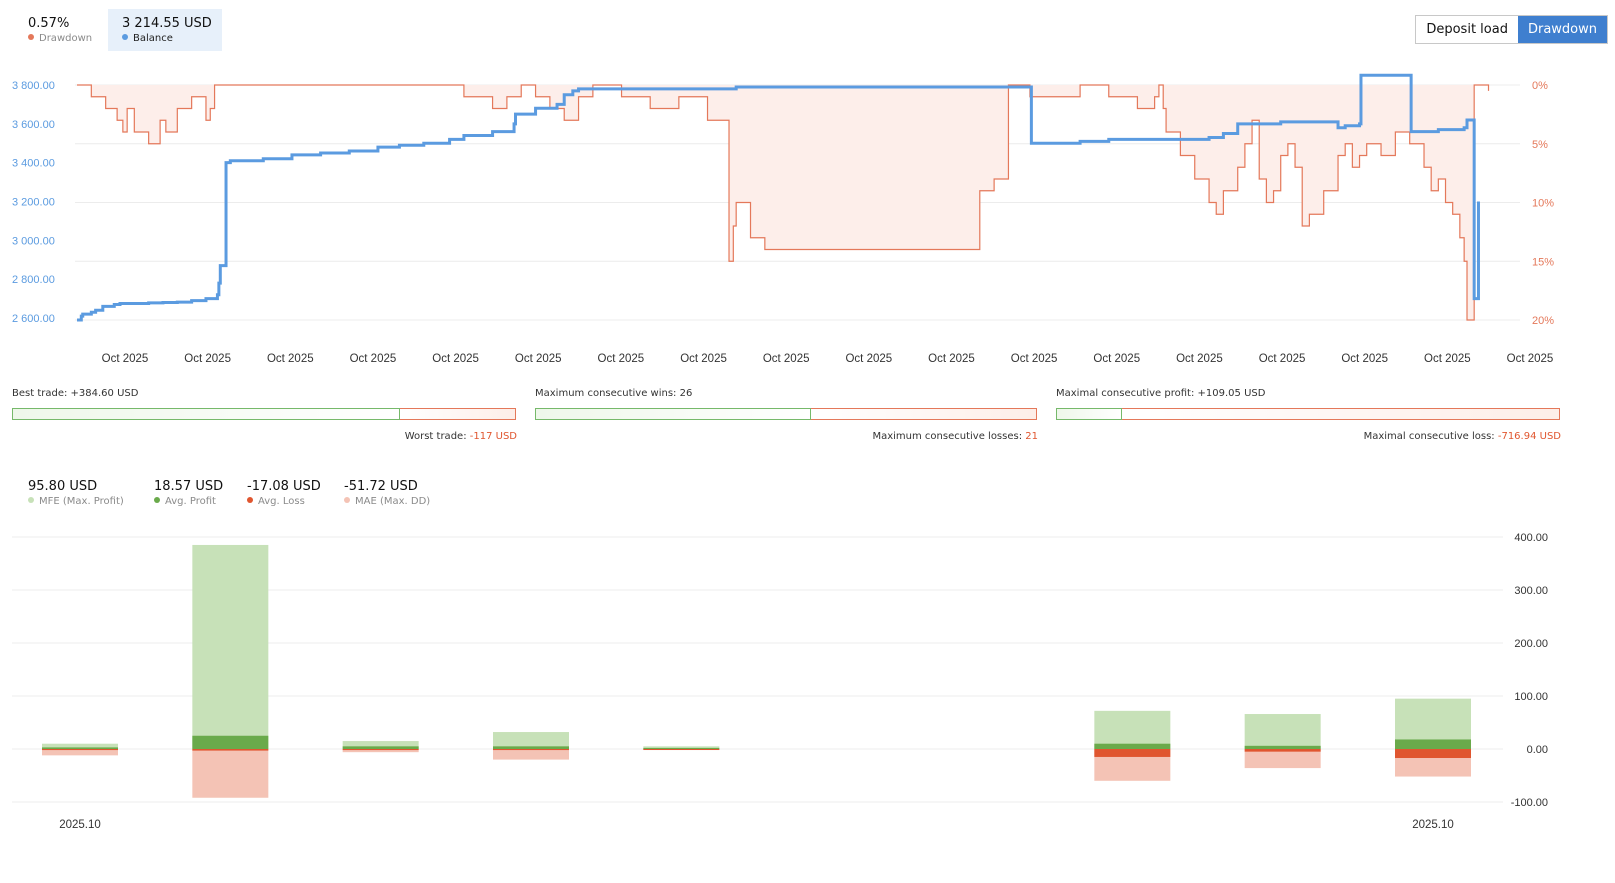 The image size is (1615, 883). Describe the element at coordinates (1531, 591) in the screenshot. I see `y-axis-tick-label: 300.00` at that location.